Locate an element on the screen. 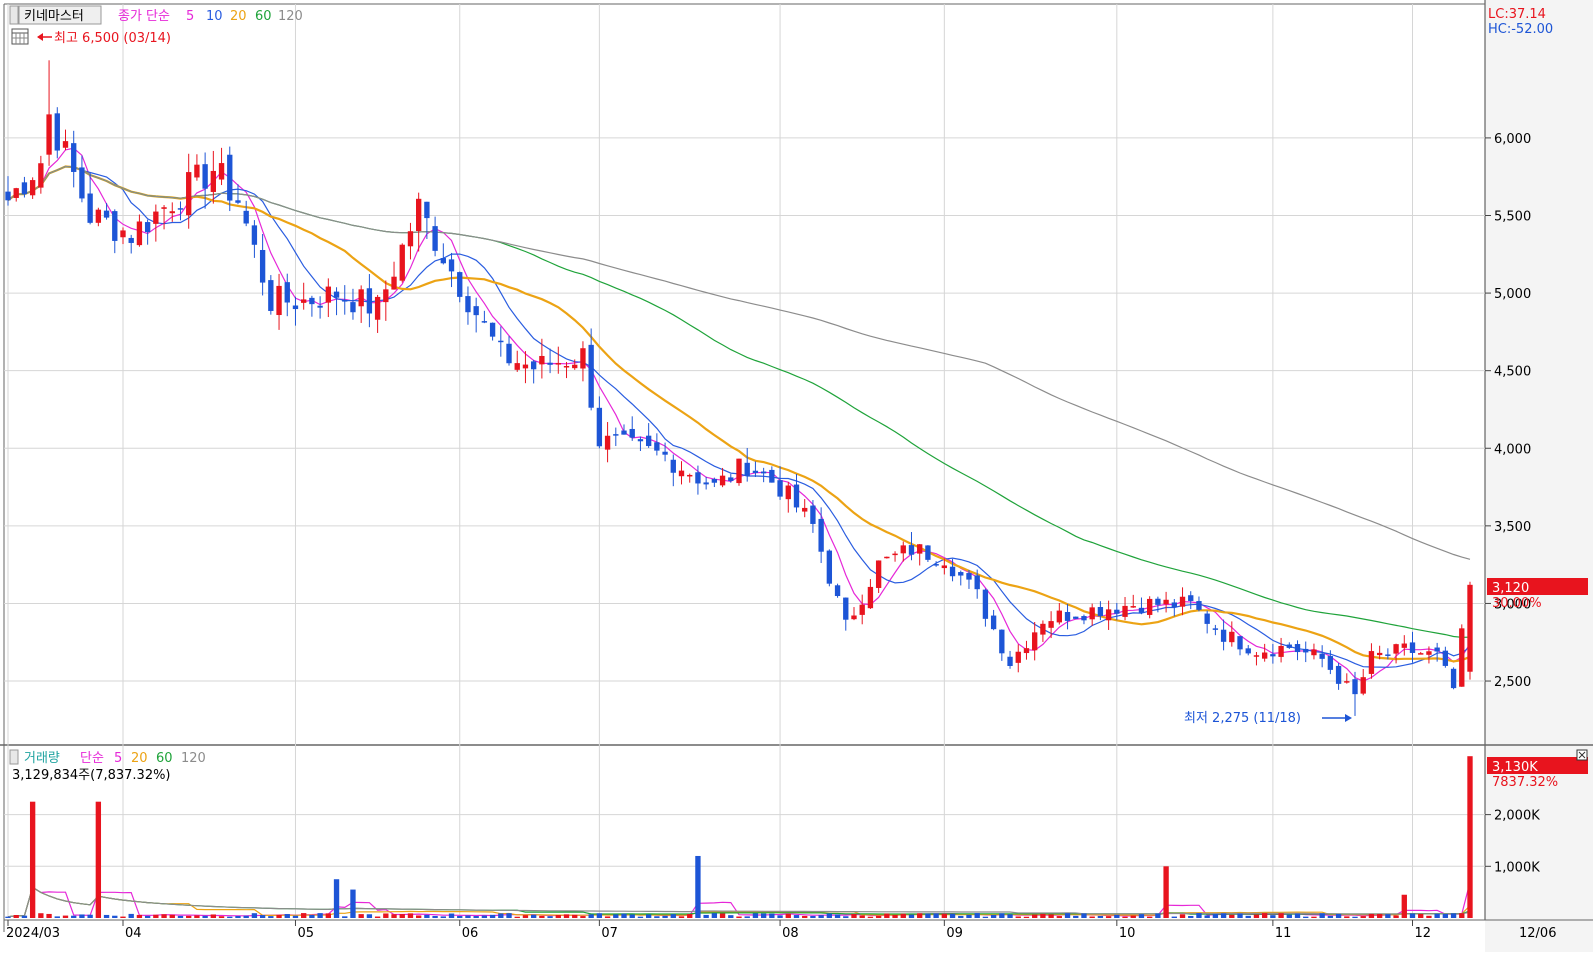 This screenshot has height=956, width=1593. date-tick-label: 10 is located at coordinates (1127, 933).